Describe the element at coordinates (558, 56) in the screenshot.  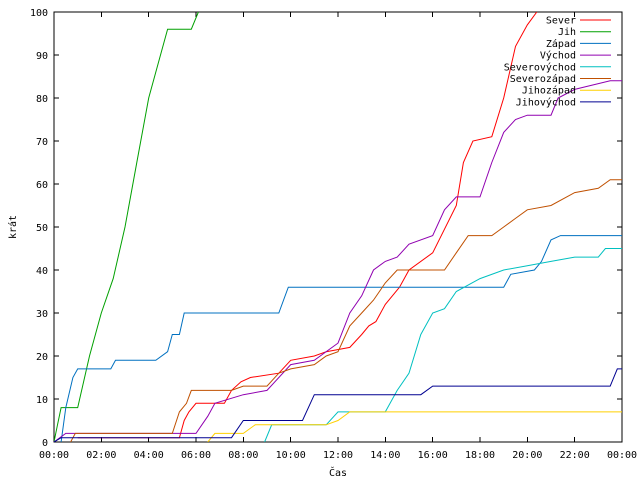
I see `legend-label: Východ` at that location.